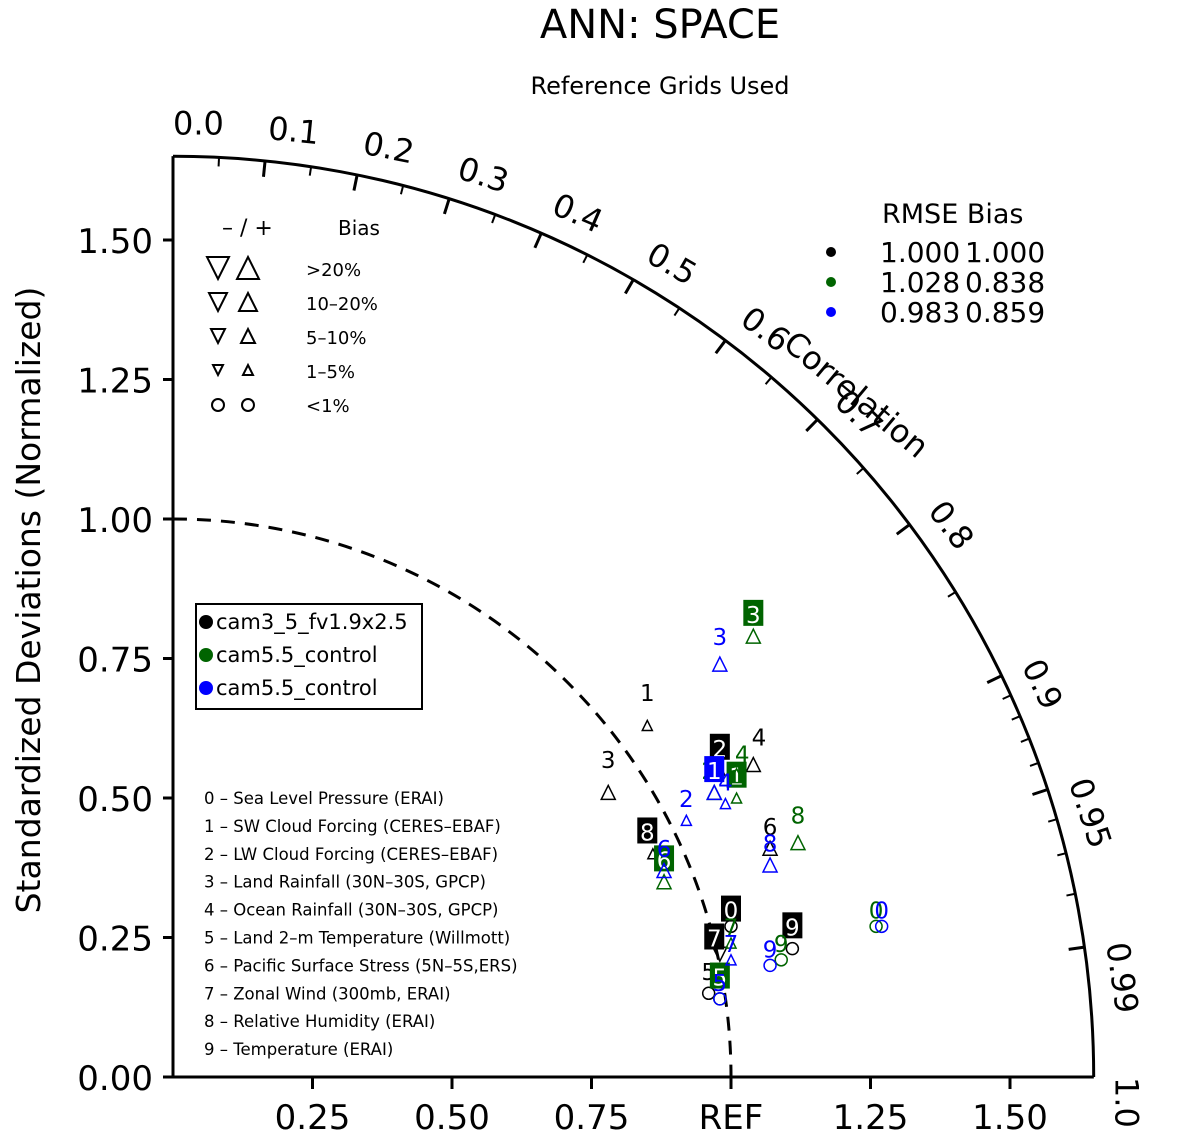 The image size is (1179, 1135). I want to click on x-tick-label: 1.25, so click(871, 1116).